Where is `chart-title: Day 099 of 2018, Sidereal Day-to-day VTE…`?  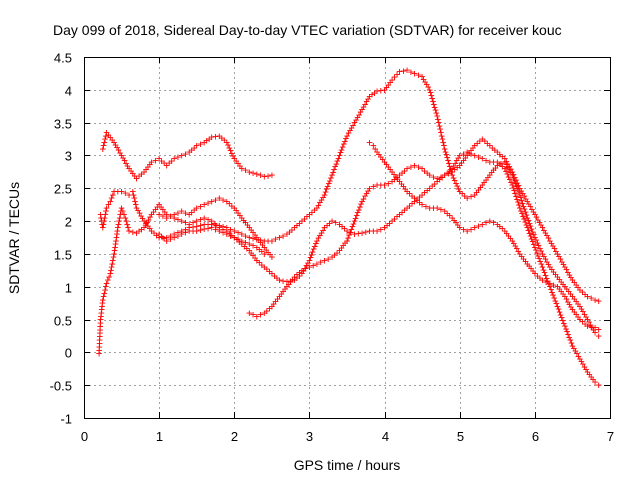 chart-title: Day 099 of 2018, Sidereal Day-to-day VTE… is located at coordinates (307, 30).